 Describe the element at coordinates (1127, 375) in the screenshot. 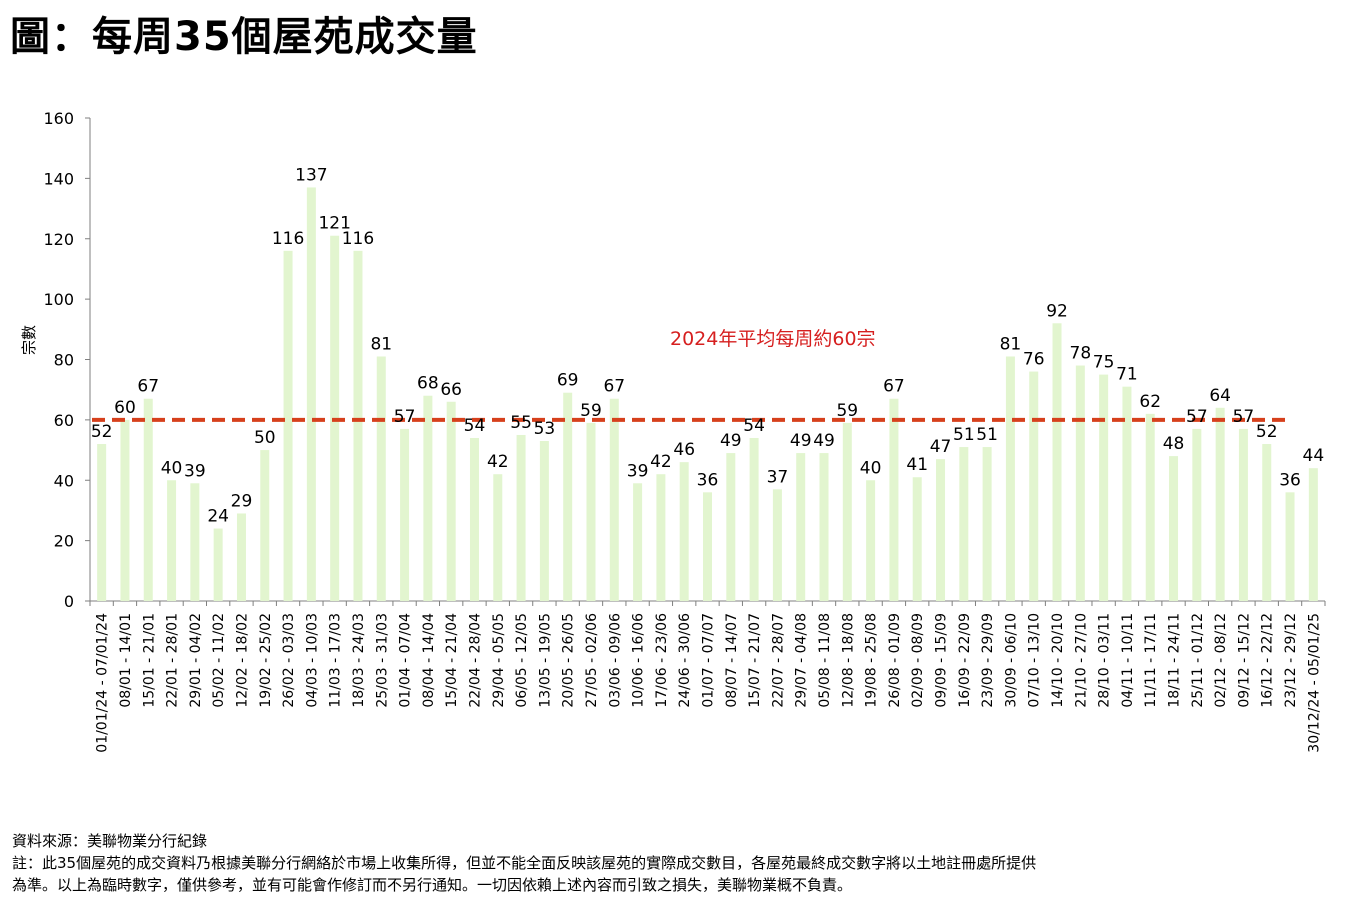

I see `data-label: 71` at that location.